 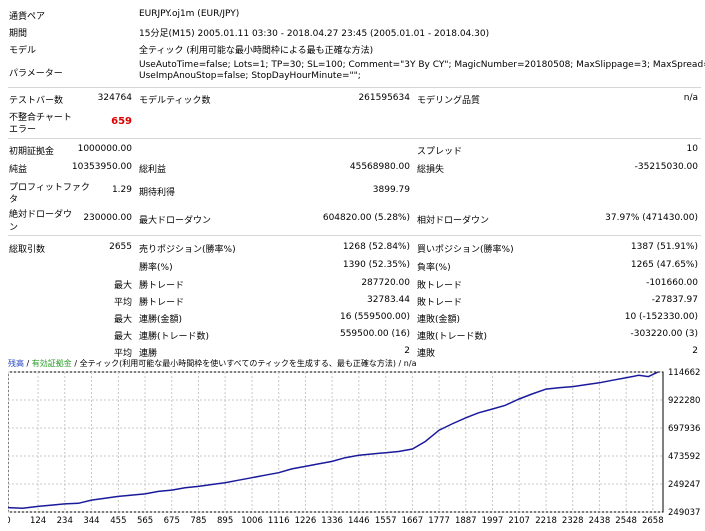 What do you see at coordinates (9, 521) in the screenshot?
I see `x-tick-label: 0` at bounding box center [9, 521].